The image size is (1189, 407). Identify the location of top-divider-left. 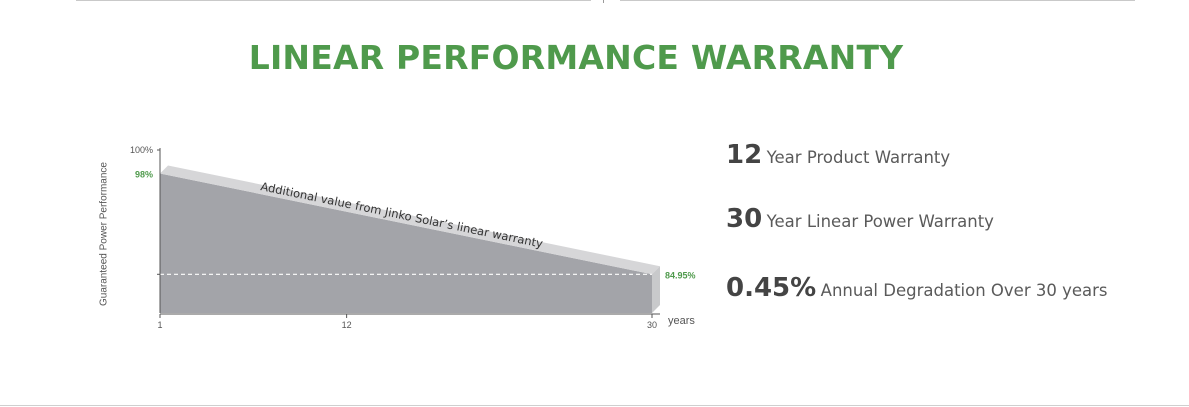
(333, 0).